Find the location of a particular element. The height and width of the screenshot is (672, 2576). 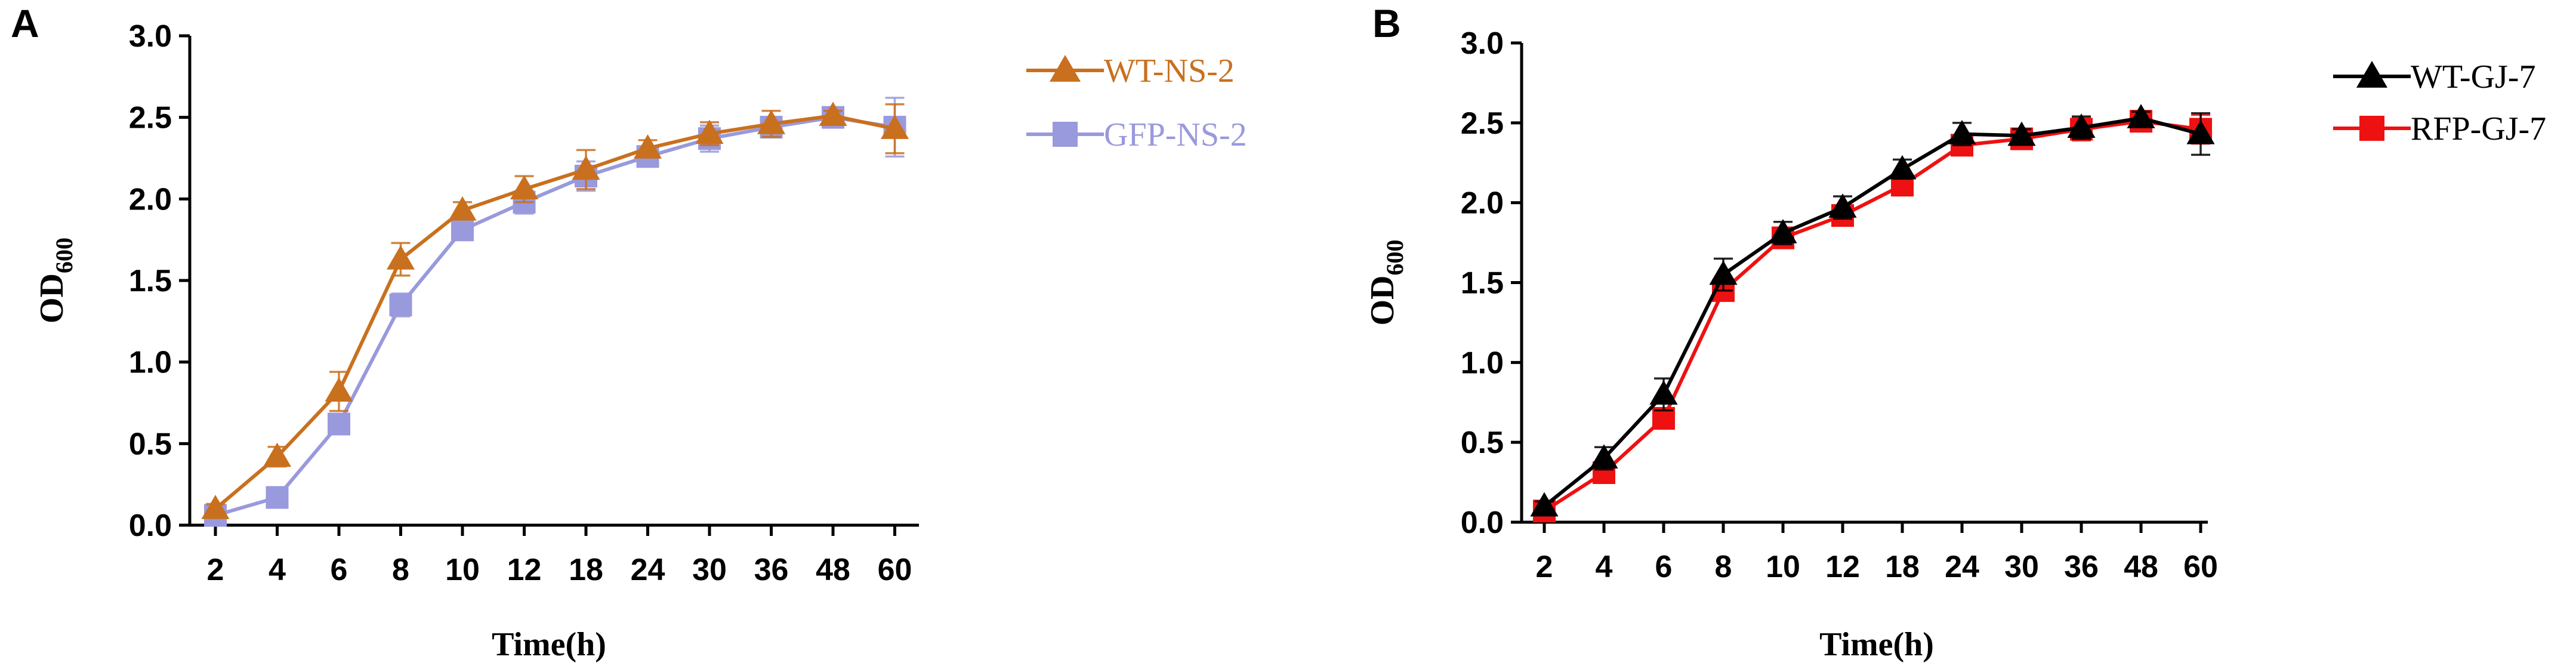

legend-label: WT-GJ-7 is located at coordinates (2473, 76).